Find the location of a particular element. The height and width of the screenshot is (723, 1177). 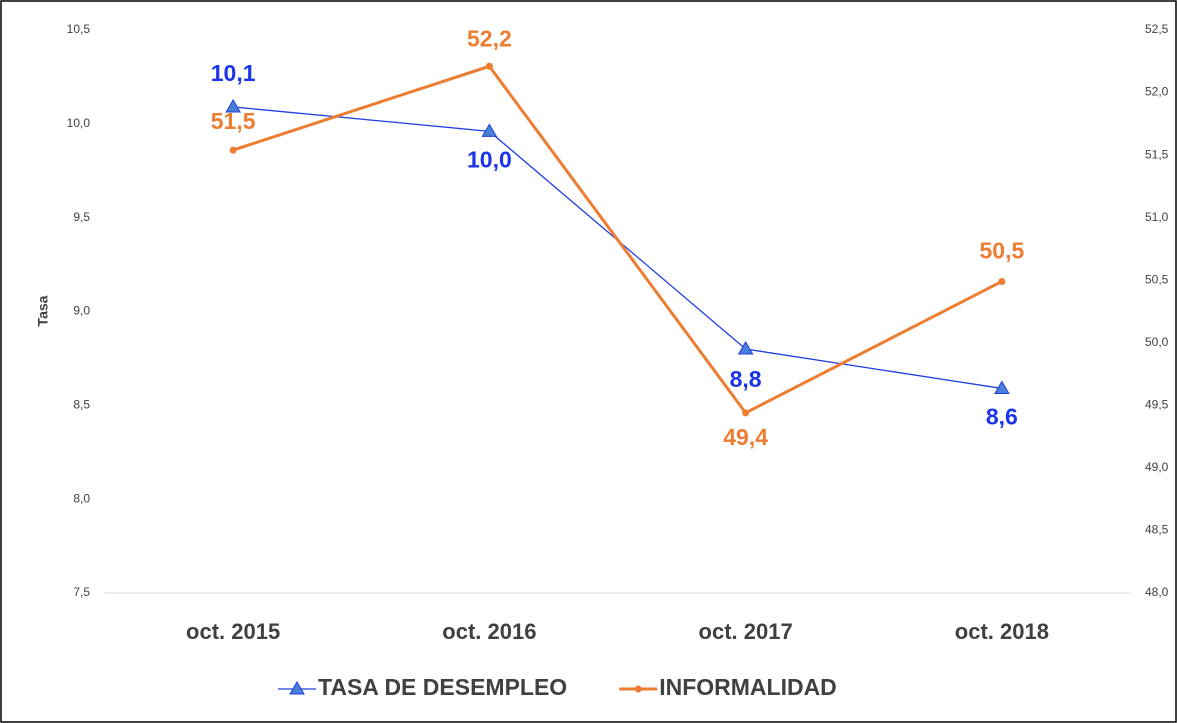

y2-tick-label: 50,0 is located at coordinates (1157, 342).